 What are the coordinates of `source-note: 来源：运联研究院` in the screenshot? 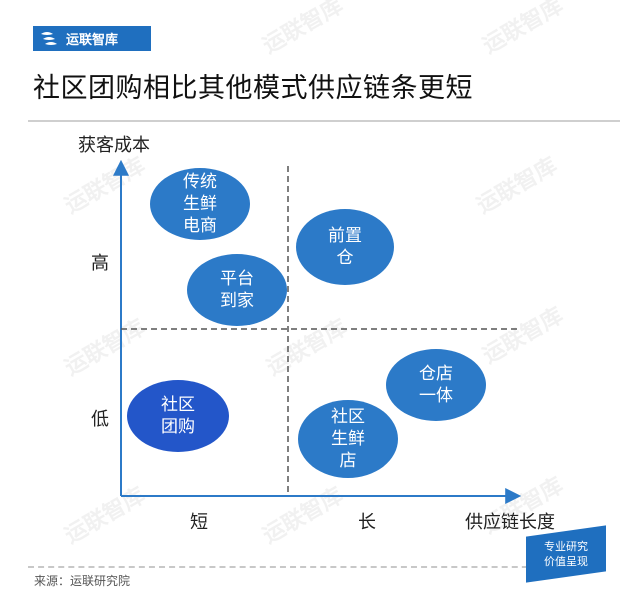 It's located at (82, 581).